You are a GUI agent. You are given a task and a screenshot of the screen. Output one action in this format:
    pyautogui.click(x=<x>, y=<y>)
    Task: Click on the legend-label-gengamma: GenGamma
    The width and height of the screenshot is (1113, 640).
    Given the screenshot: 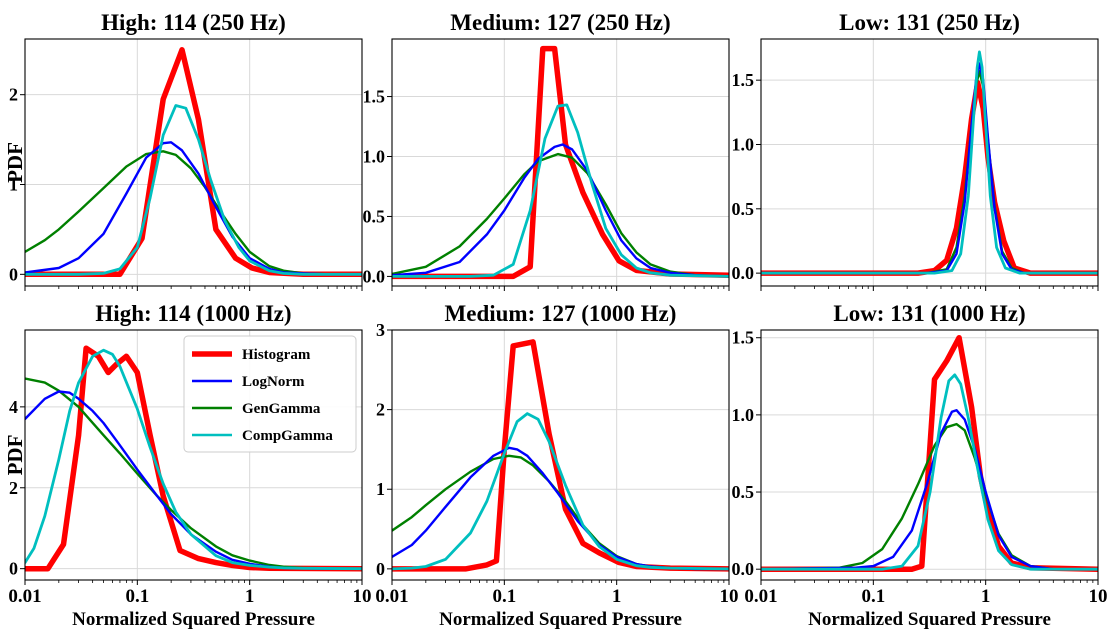 What is the action you would take?
    pyautogui.click(x=281, y=409)
    